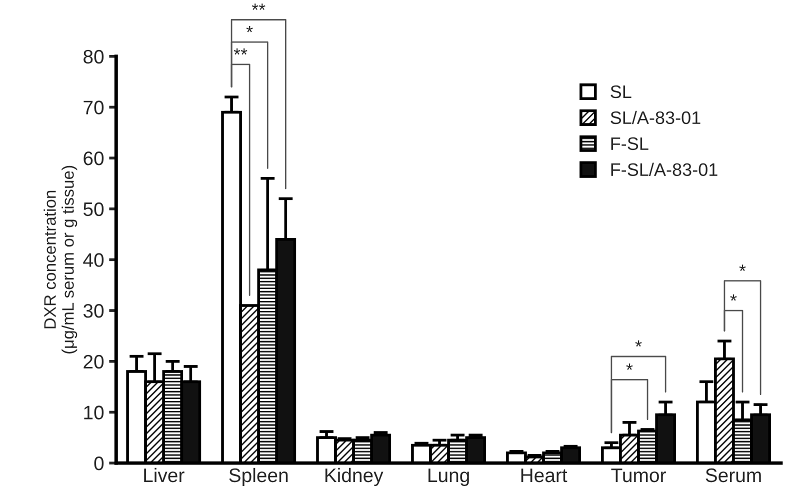  I want to click on x-tick-label: Heart, so click(544, 475).